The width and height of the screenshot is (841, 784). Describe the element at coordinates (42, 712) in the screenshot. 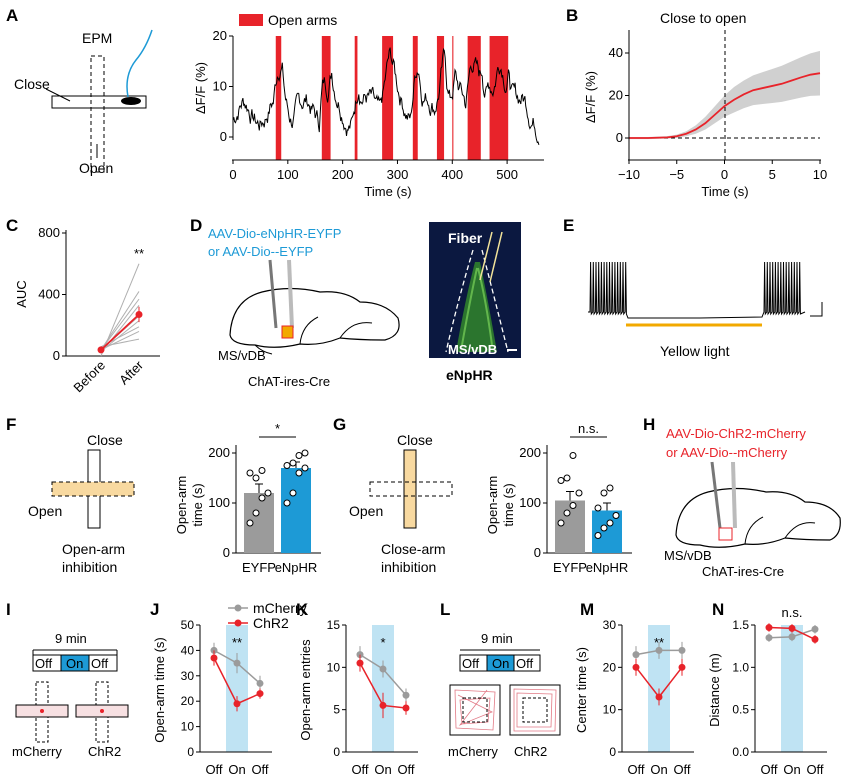

I see `epm-icon-mcherry` at that location.